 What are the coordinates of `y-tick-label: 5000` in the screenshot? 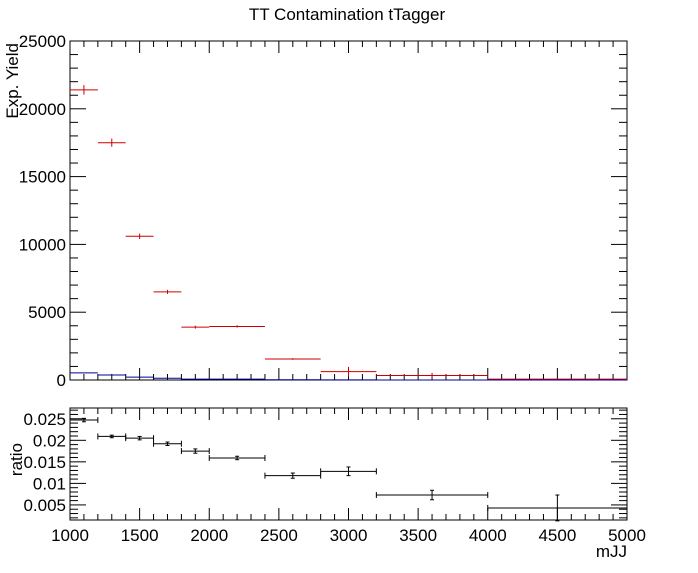 It's located at (47, 312).